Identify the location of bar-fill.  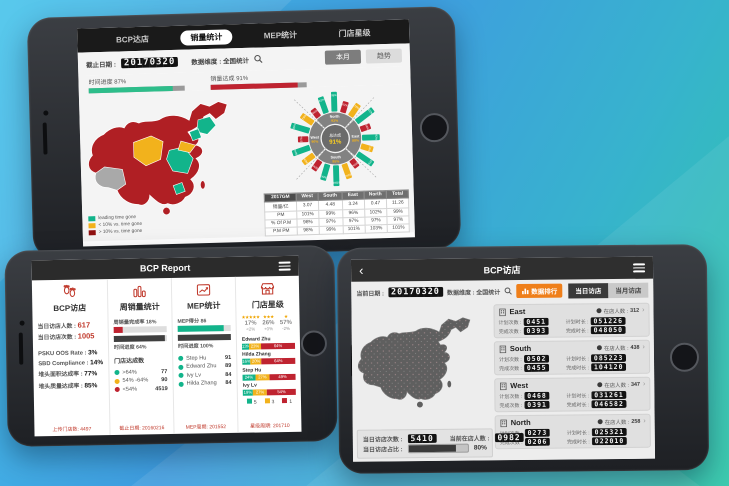
(139, 338).